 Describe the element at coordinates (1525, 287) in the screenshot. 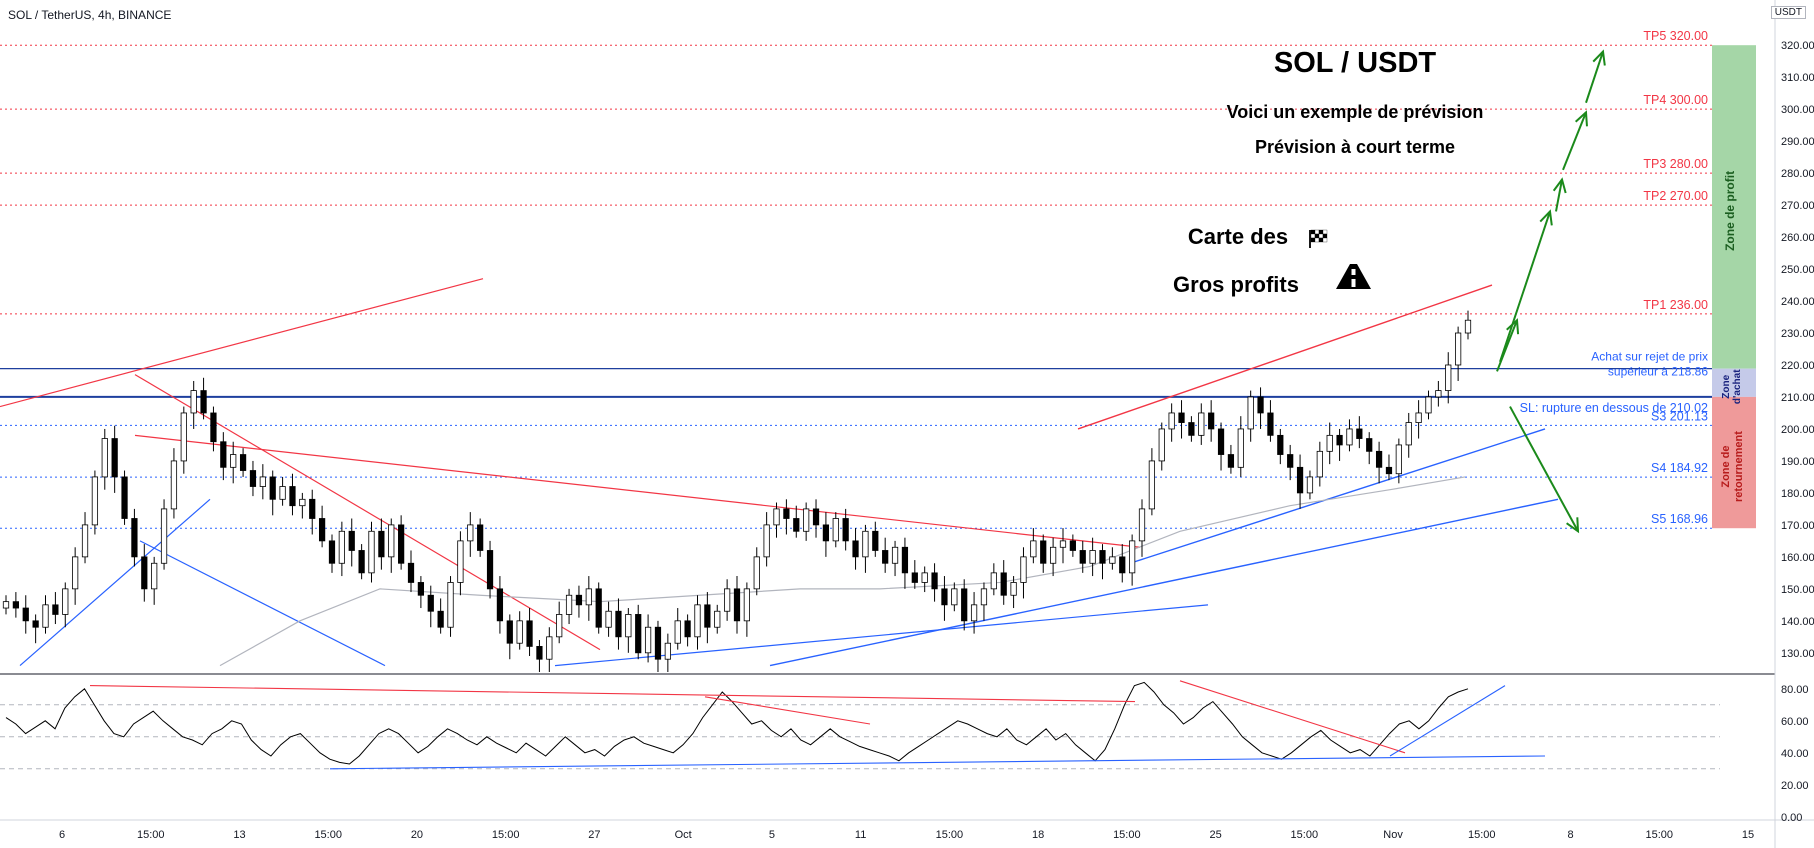

I see `arrow-to-tp2` at that location.